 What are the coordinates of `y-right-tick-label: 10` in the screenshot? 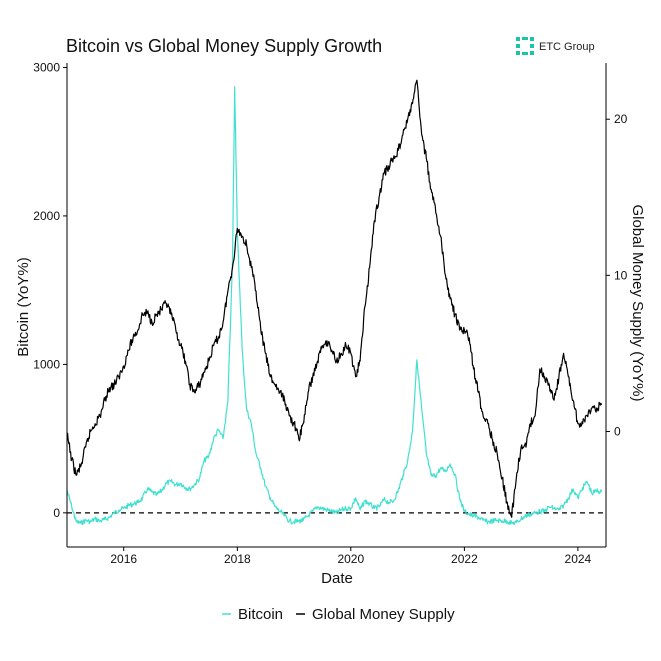 It's located at (621, 275).